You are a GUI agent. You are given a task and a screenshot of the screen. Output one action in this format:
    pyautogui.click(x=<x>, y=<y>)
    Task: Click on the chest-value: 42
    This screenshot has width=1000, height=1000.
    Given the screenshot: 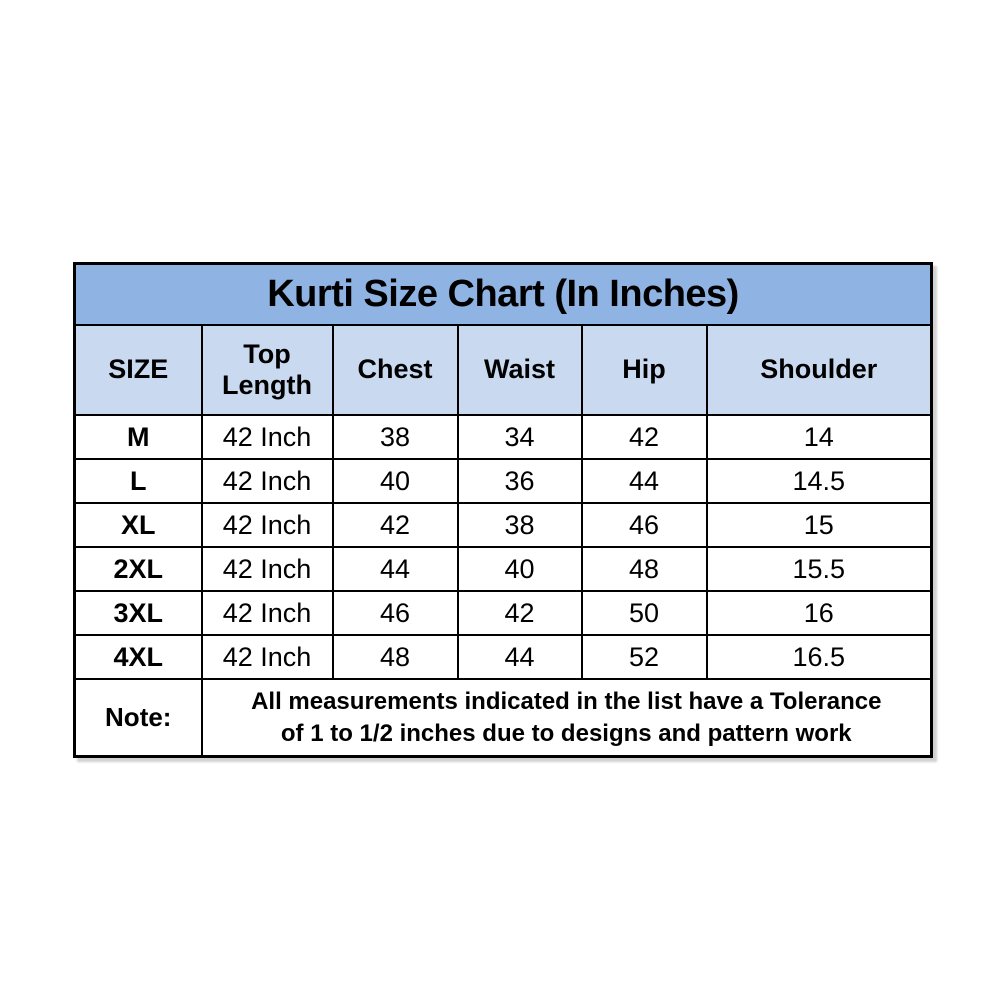 What is the action you would take?
    pyautogui.click(x=395, y=525)
    